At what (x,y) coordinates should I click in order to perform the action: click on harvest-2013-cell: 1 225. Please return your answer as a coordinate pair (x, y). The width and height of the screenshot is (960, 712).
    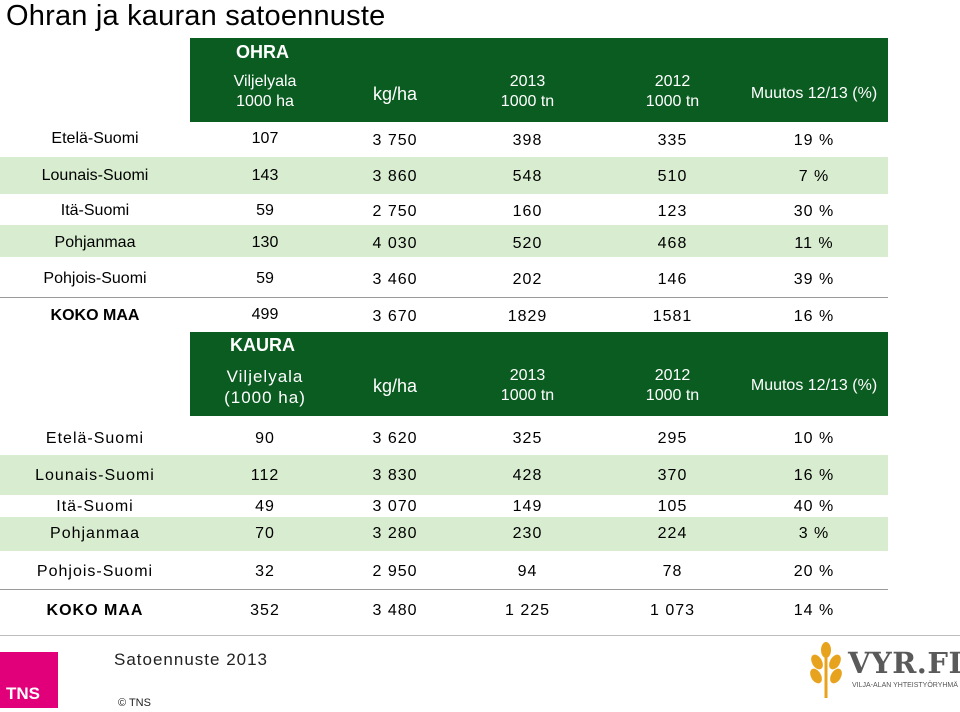
    Looking at the image, I should click on (527, 610).